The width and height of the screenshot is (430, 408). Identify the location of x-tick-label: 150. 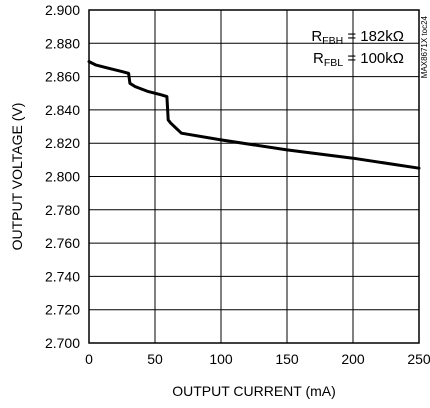
(287, 359).